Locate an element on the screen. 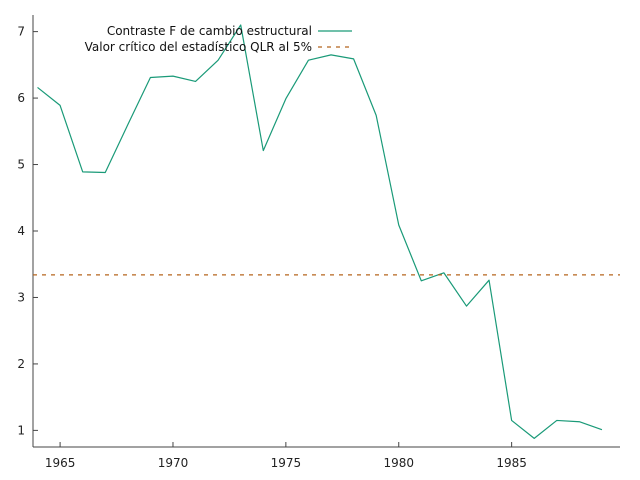 The height and width of the screenshot is (480, 640). x-ticks: 1965 1970 1975 1980 1985 is located at coordinates (286, 456).